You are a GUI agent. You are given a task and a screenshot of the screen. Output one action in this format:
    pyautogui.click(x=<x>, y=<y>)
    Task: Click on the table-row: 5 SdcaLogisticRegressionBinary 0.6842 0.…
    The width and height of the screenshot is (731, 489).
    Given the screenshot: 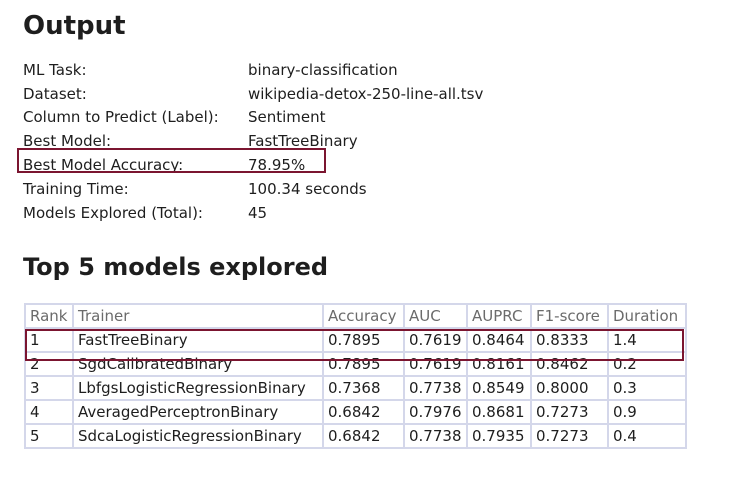 What is the action you would take?
    pyautogui.click(x=355, y=436)
    